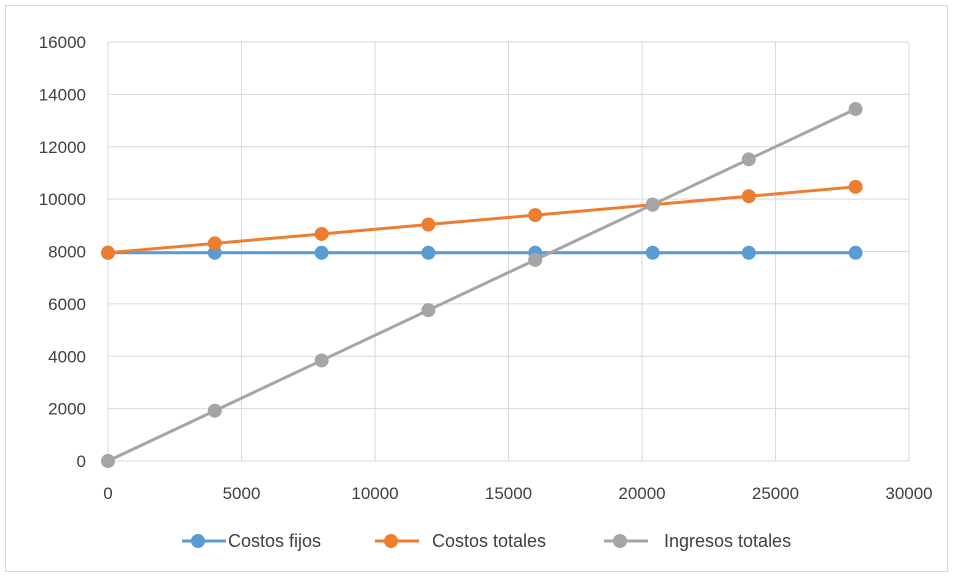 This screenshot has width=953, height=577. I want to click on x-tick-label: 5000, so click(242, 493).